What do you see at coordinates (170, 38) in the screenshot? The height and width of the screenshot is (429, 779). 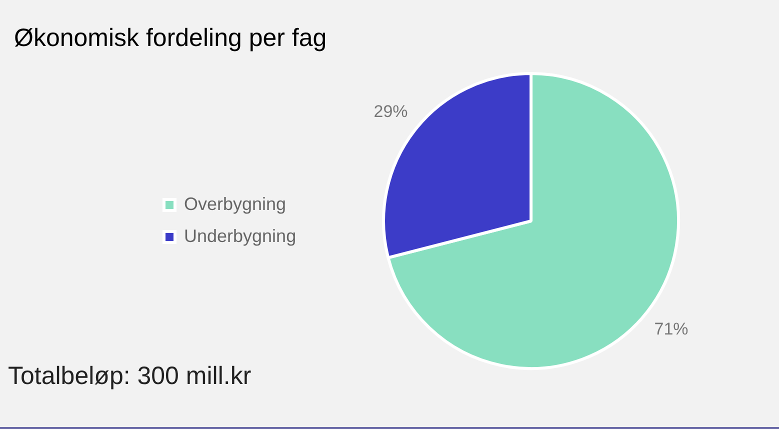 I see `chart-title: Økonomisk fordeling per fag` at bounding box center [170, 38].